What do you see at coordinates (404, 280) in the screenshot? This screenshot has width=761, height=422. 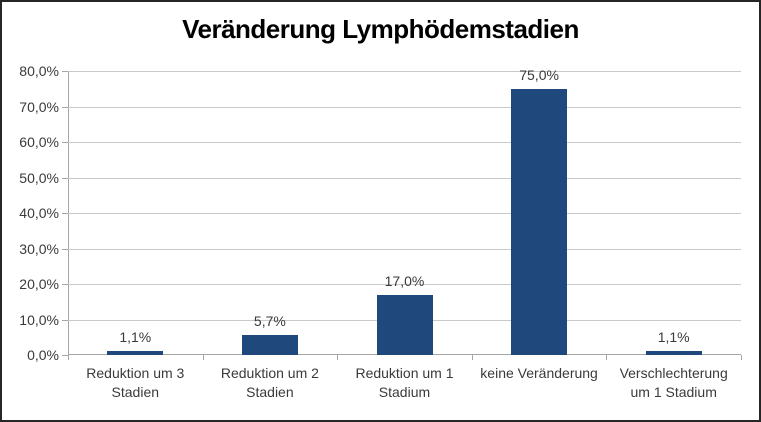 I see `bar-value-label-3: 17,0%` at bounding box center [404, 280].